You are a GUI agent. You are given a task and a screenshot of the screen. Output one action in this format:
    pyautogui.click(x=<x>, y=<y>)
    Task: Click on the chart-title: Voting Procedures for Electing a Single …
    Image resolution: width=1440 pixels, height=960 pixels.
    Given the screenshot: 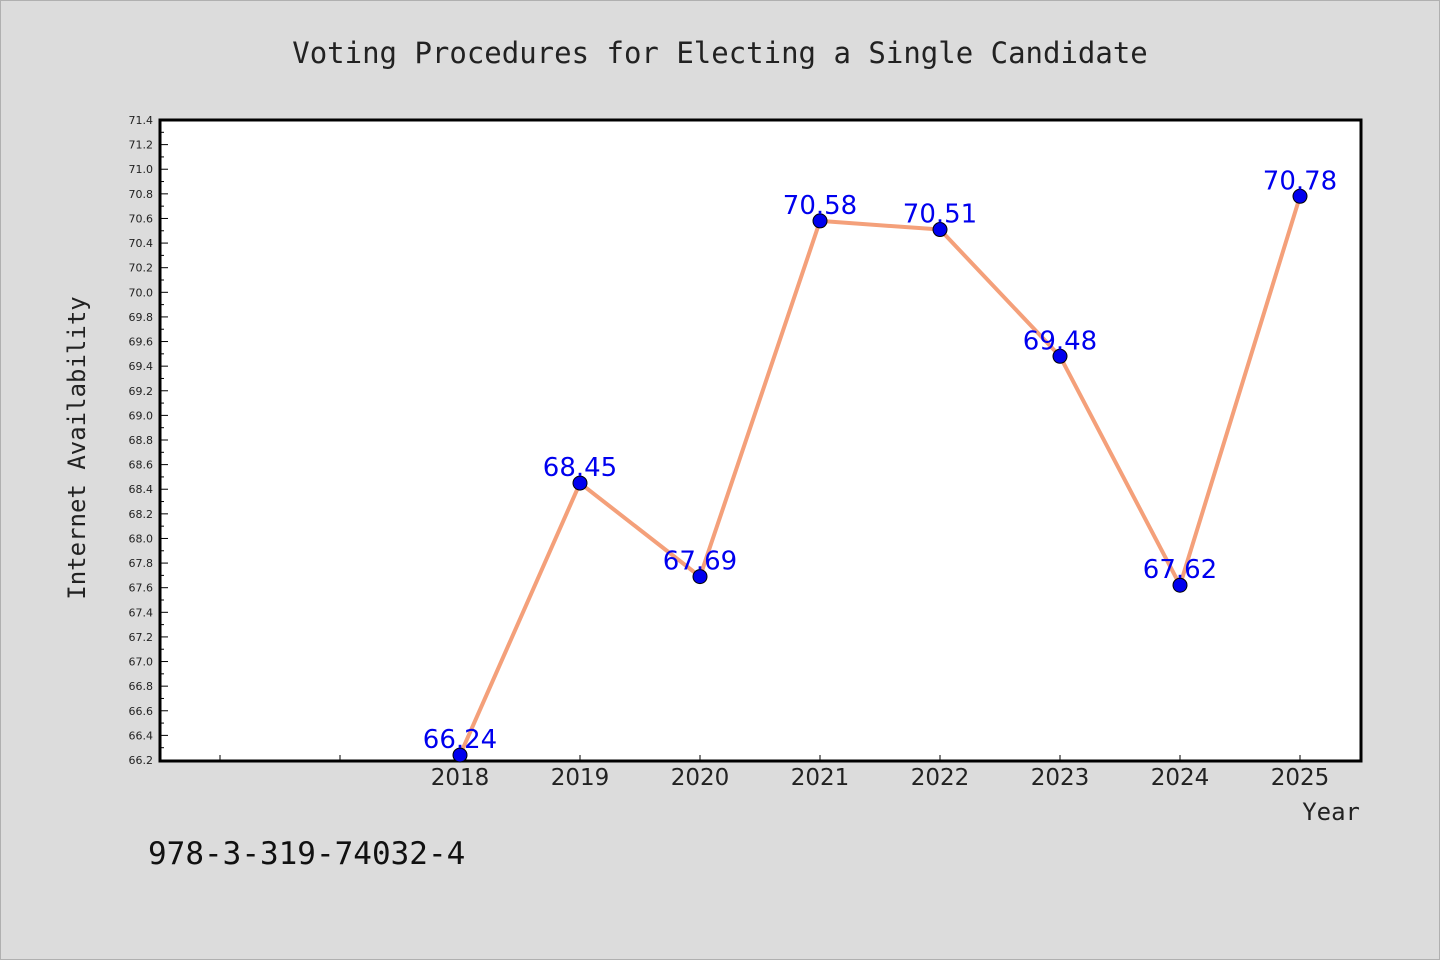 What is the action you would take?
    pyautogui.click(x=720, y=53)
    